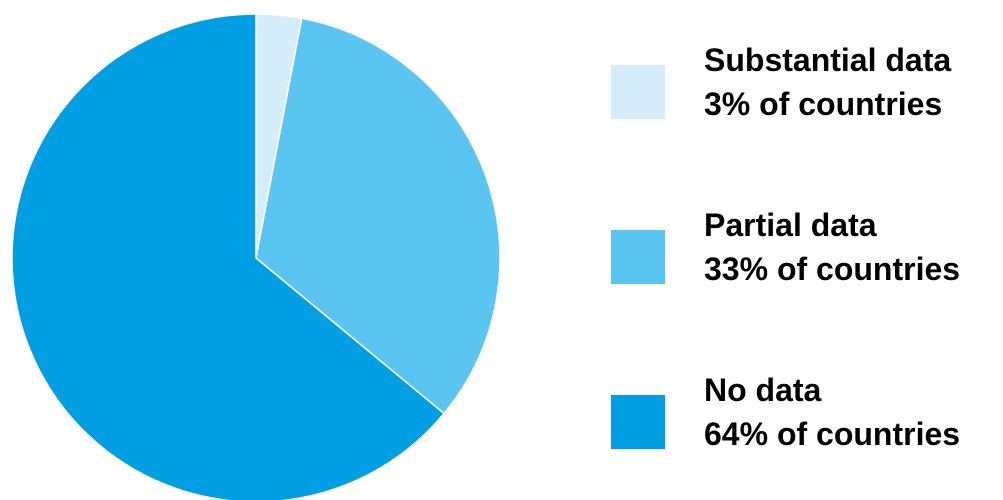  I want to click on legend-item-partial-data: Partial data 33% of countries, so click(807, 258).